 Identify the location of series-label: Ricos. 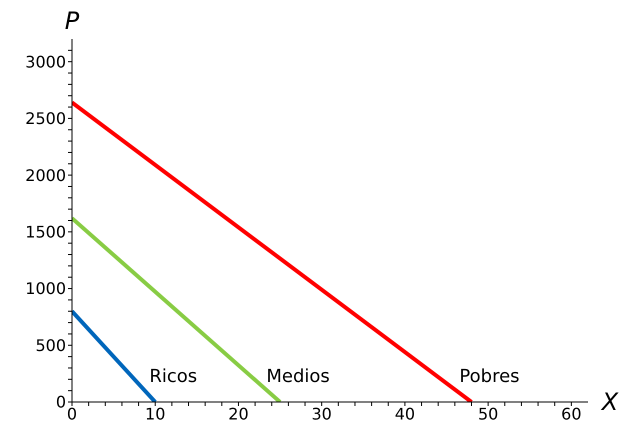
(173, 376).